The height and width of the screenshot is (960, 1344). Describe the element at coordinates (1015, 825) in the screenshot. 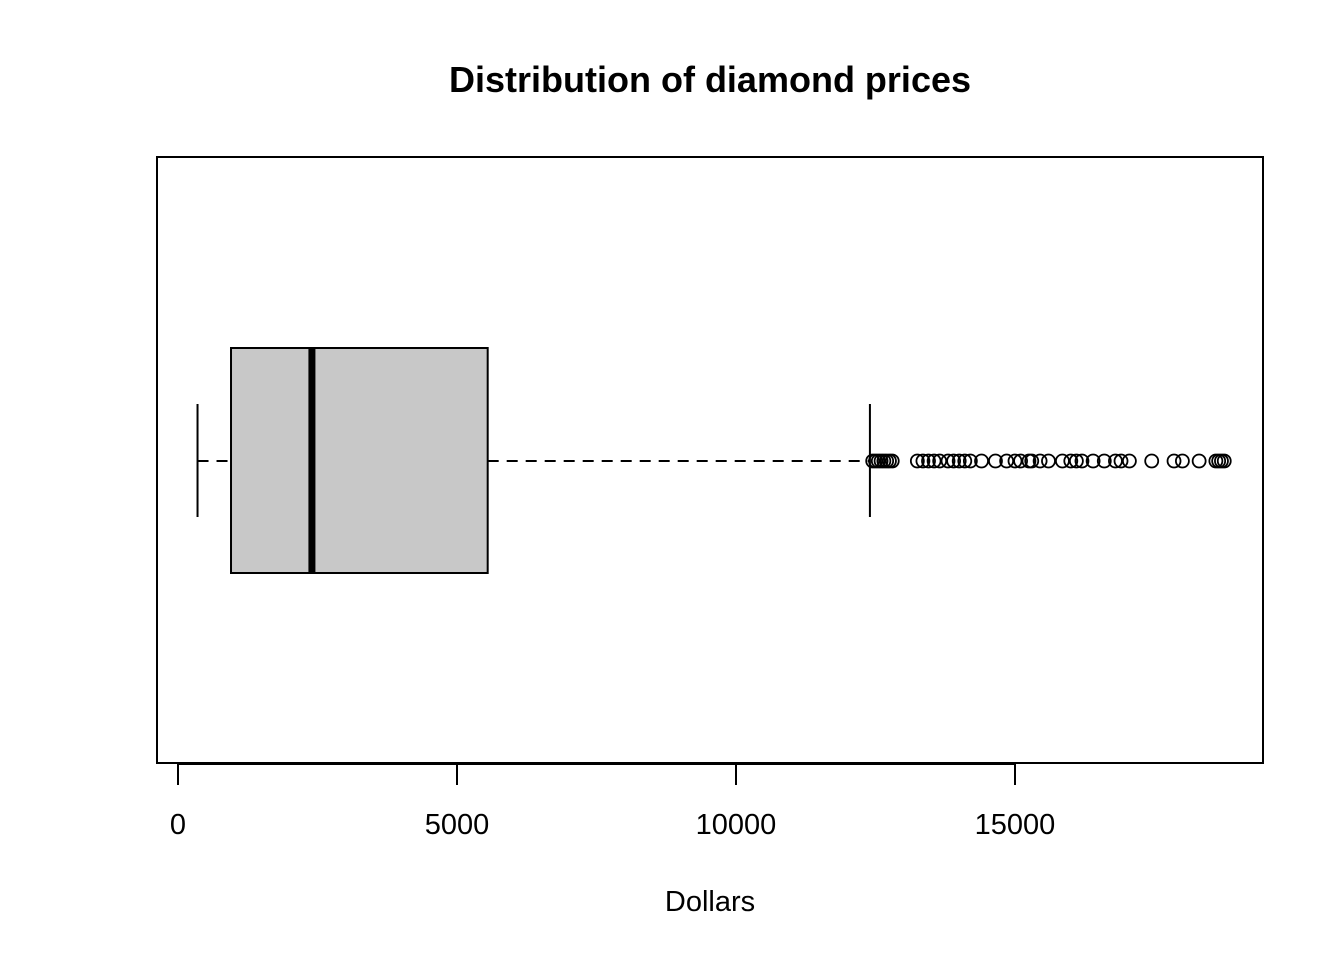

I see `x-tick-label: 15000` at that location.